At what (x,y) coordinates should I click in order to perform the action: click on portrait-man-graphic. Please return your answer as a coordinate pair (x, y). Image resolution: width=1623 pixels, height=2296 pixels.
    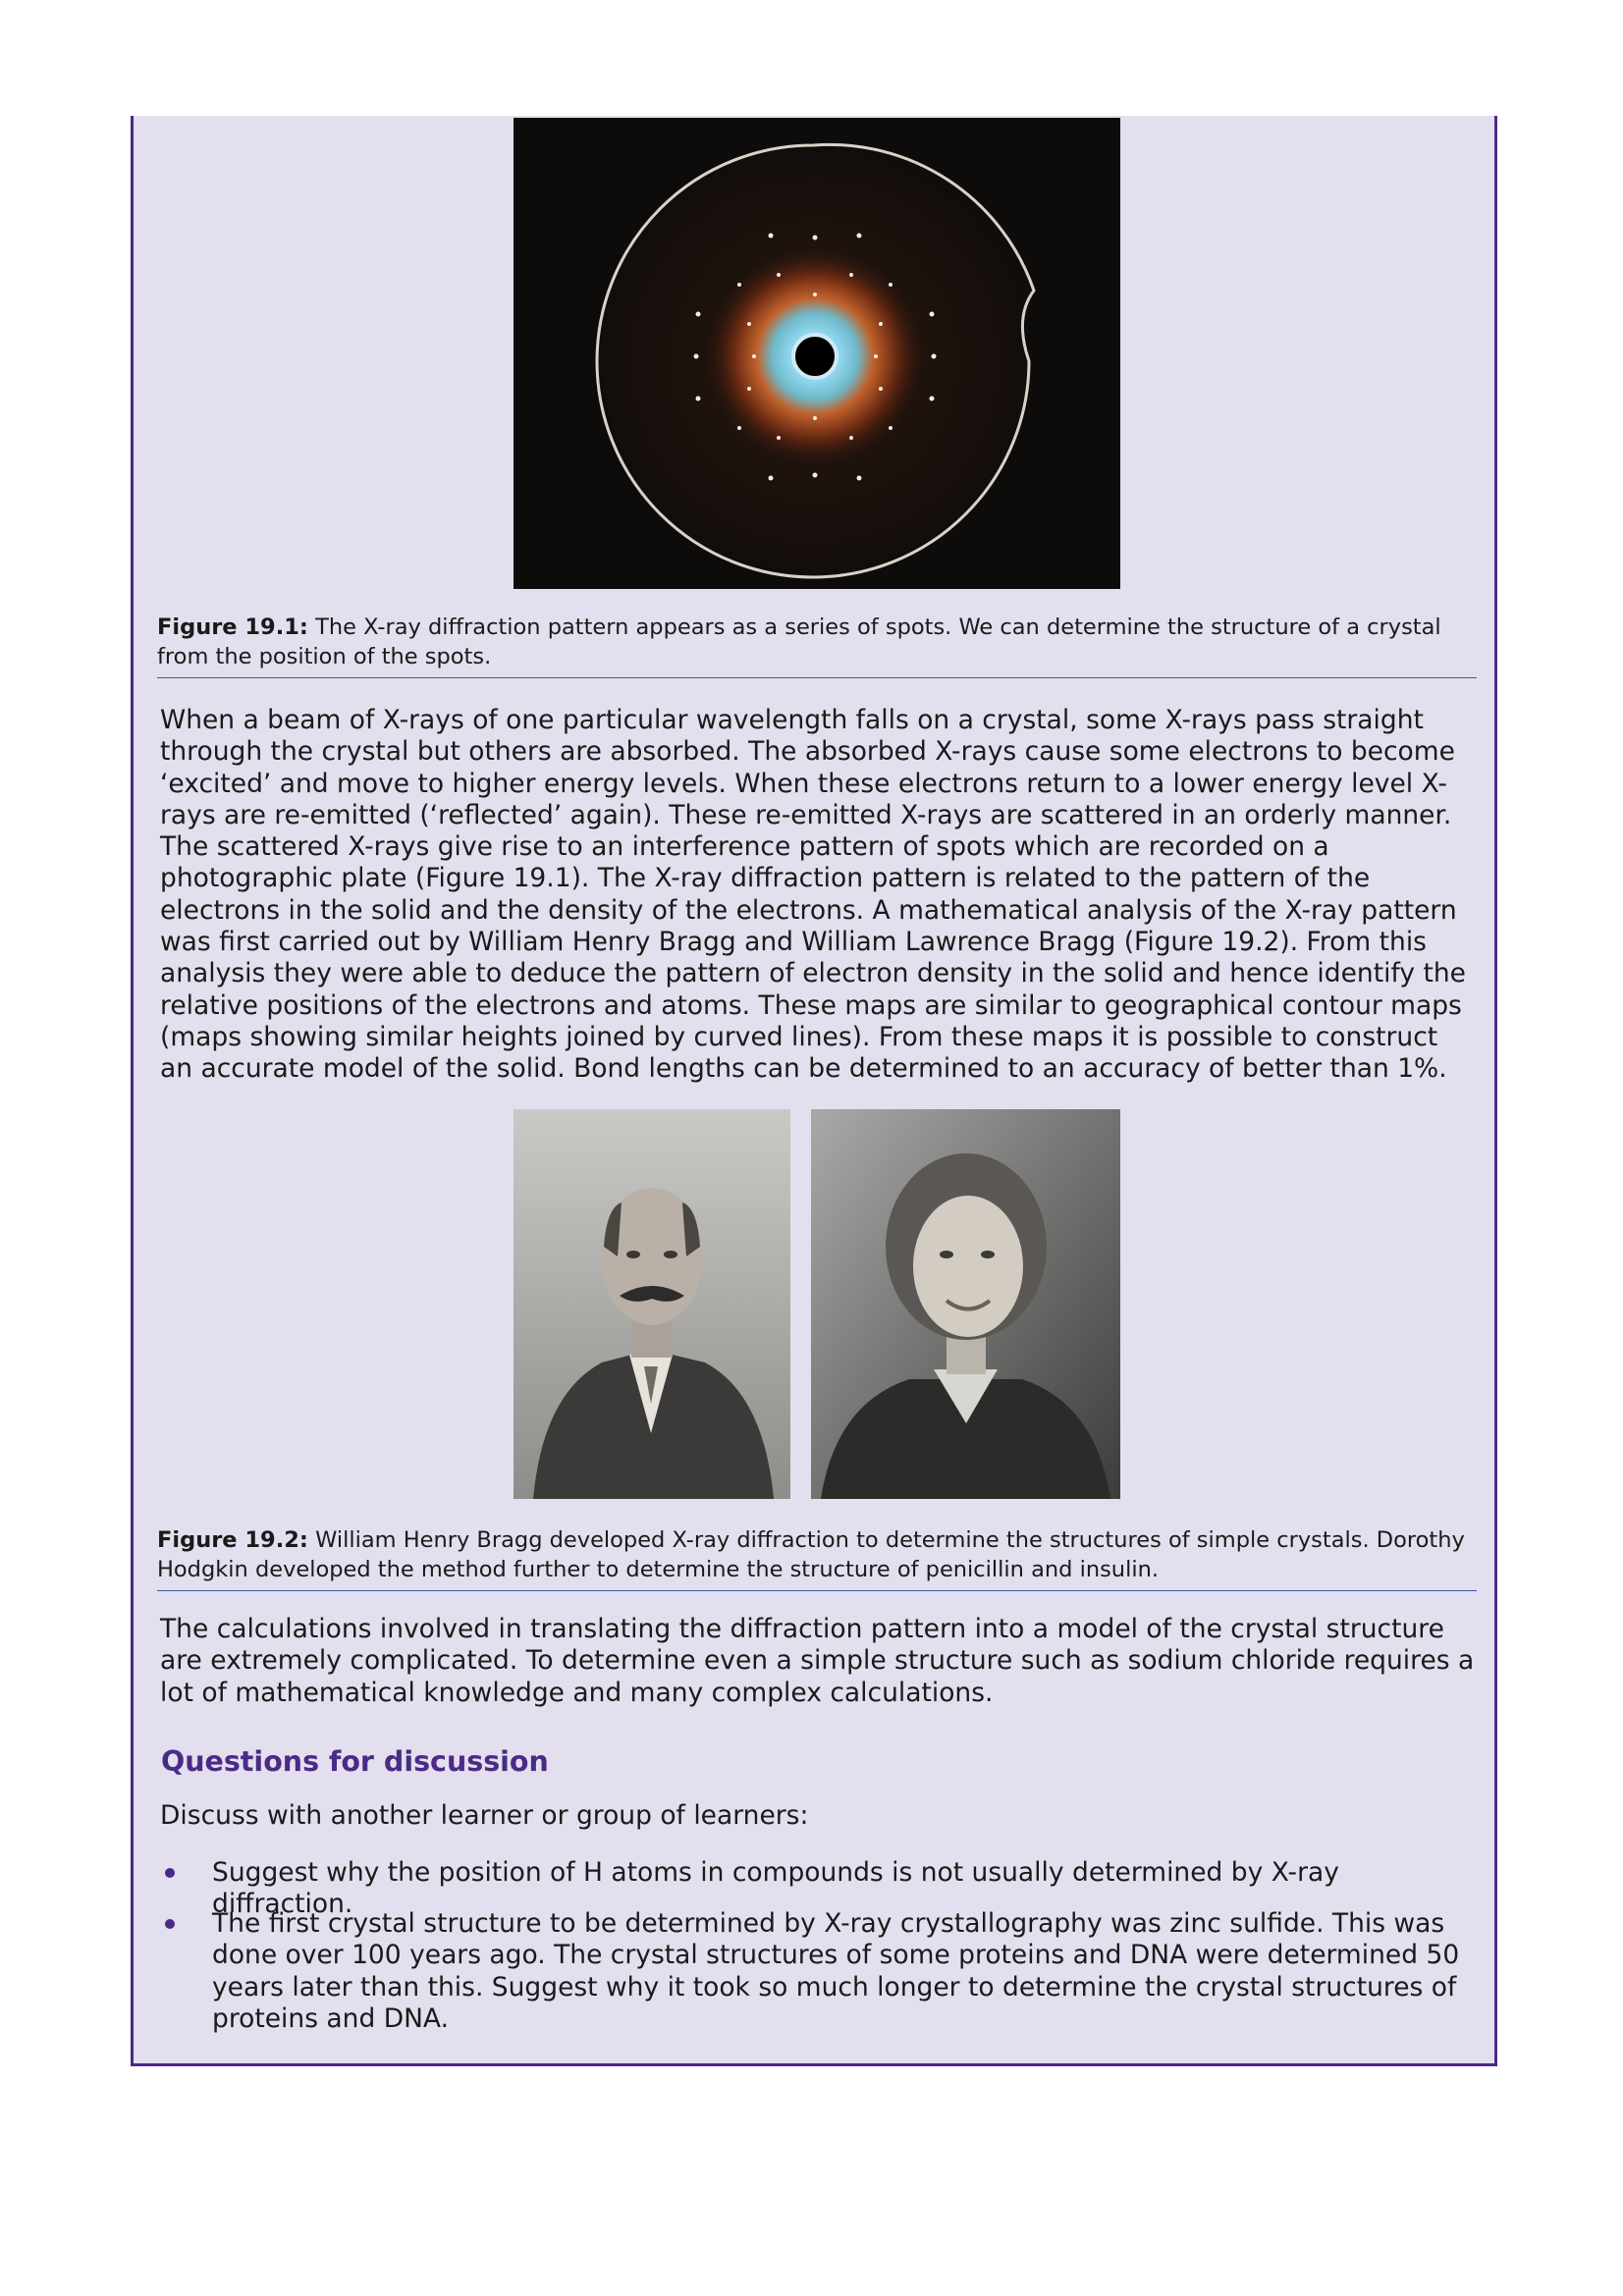
    Looking at the image, I should click on (652, 1304).